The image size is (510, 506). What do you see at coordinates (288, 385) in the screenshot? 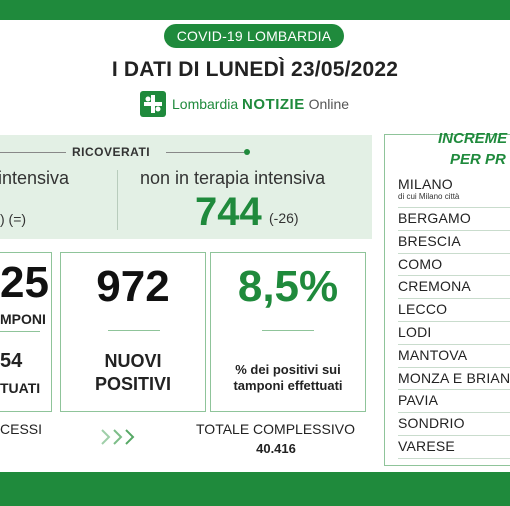
I see `percentuale-label-line2: tamponi effettuati` at bounding box center [288, 385].